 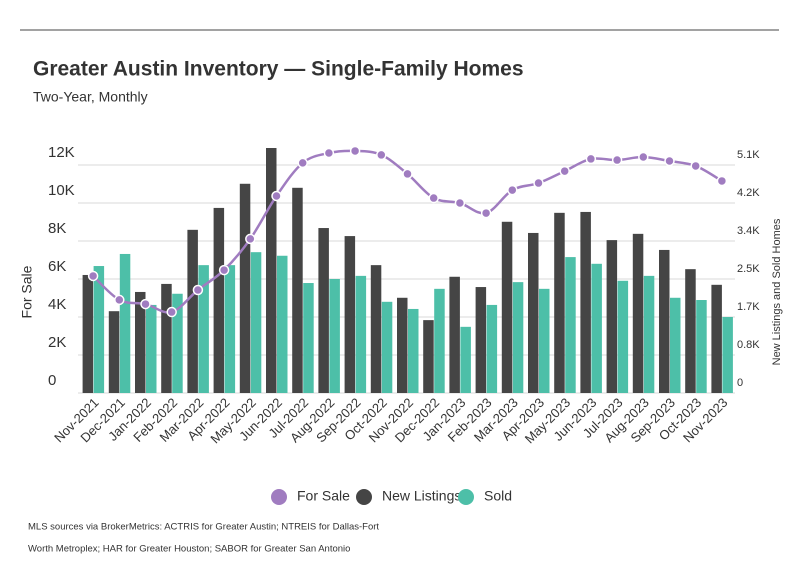 I want to click on chart-subtitle: Two-Year, Monthly, so click(x=90, y=97).